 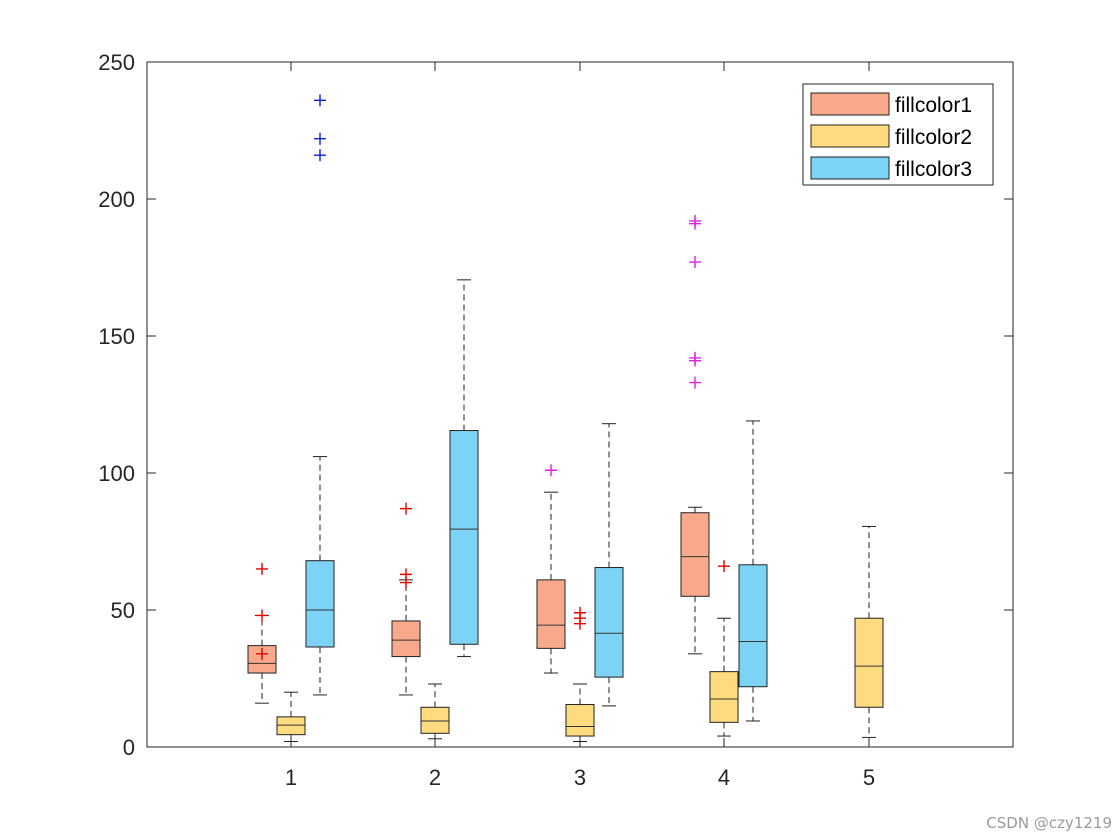 I want to click on y-tick-label: 200, so click(x=116, y=199).